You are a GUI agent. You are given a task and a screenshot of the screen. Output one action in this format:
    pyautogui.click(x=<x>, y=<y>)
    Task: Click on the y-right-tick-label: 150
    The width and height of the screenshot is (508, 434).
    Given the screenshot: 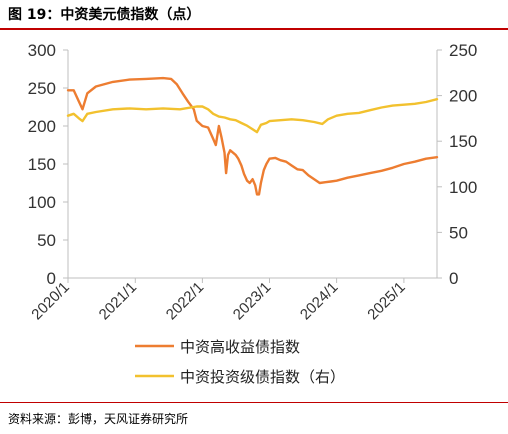 What is the action you would take?
    pyautogui.click(x=463, y=141)
    